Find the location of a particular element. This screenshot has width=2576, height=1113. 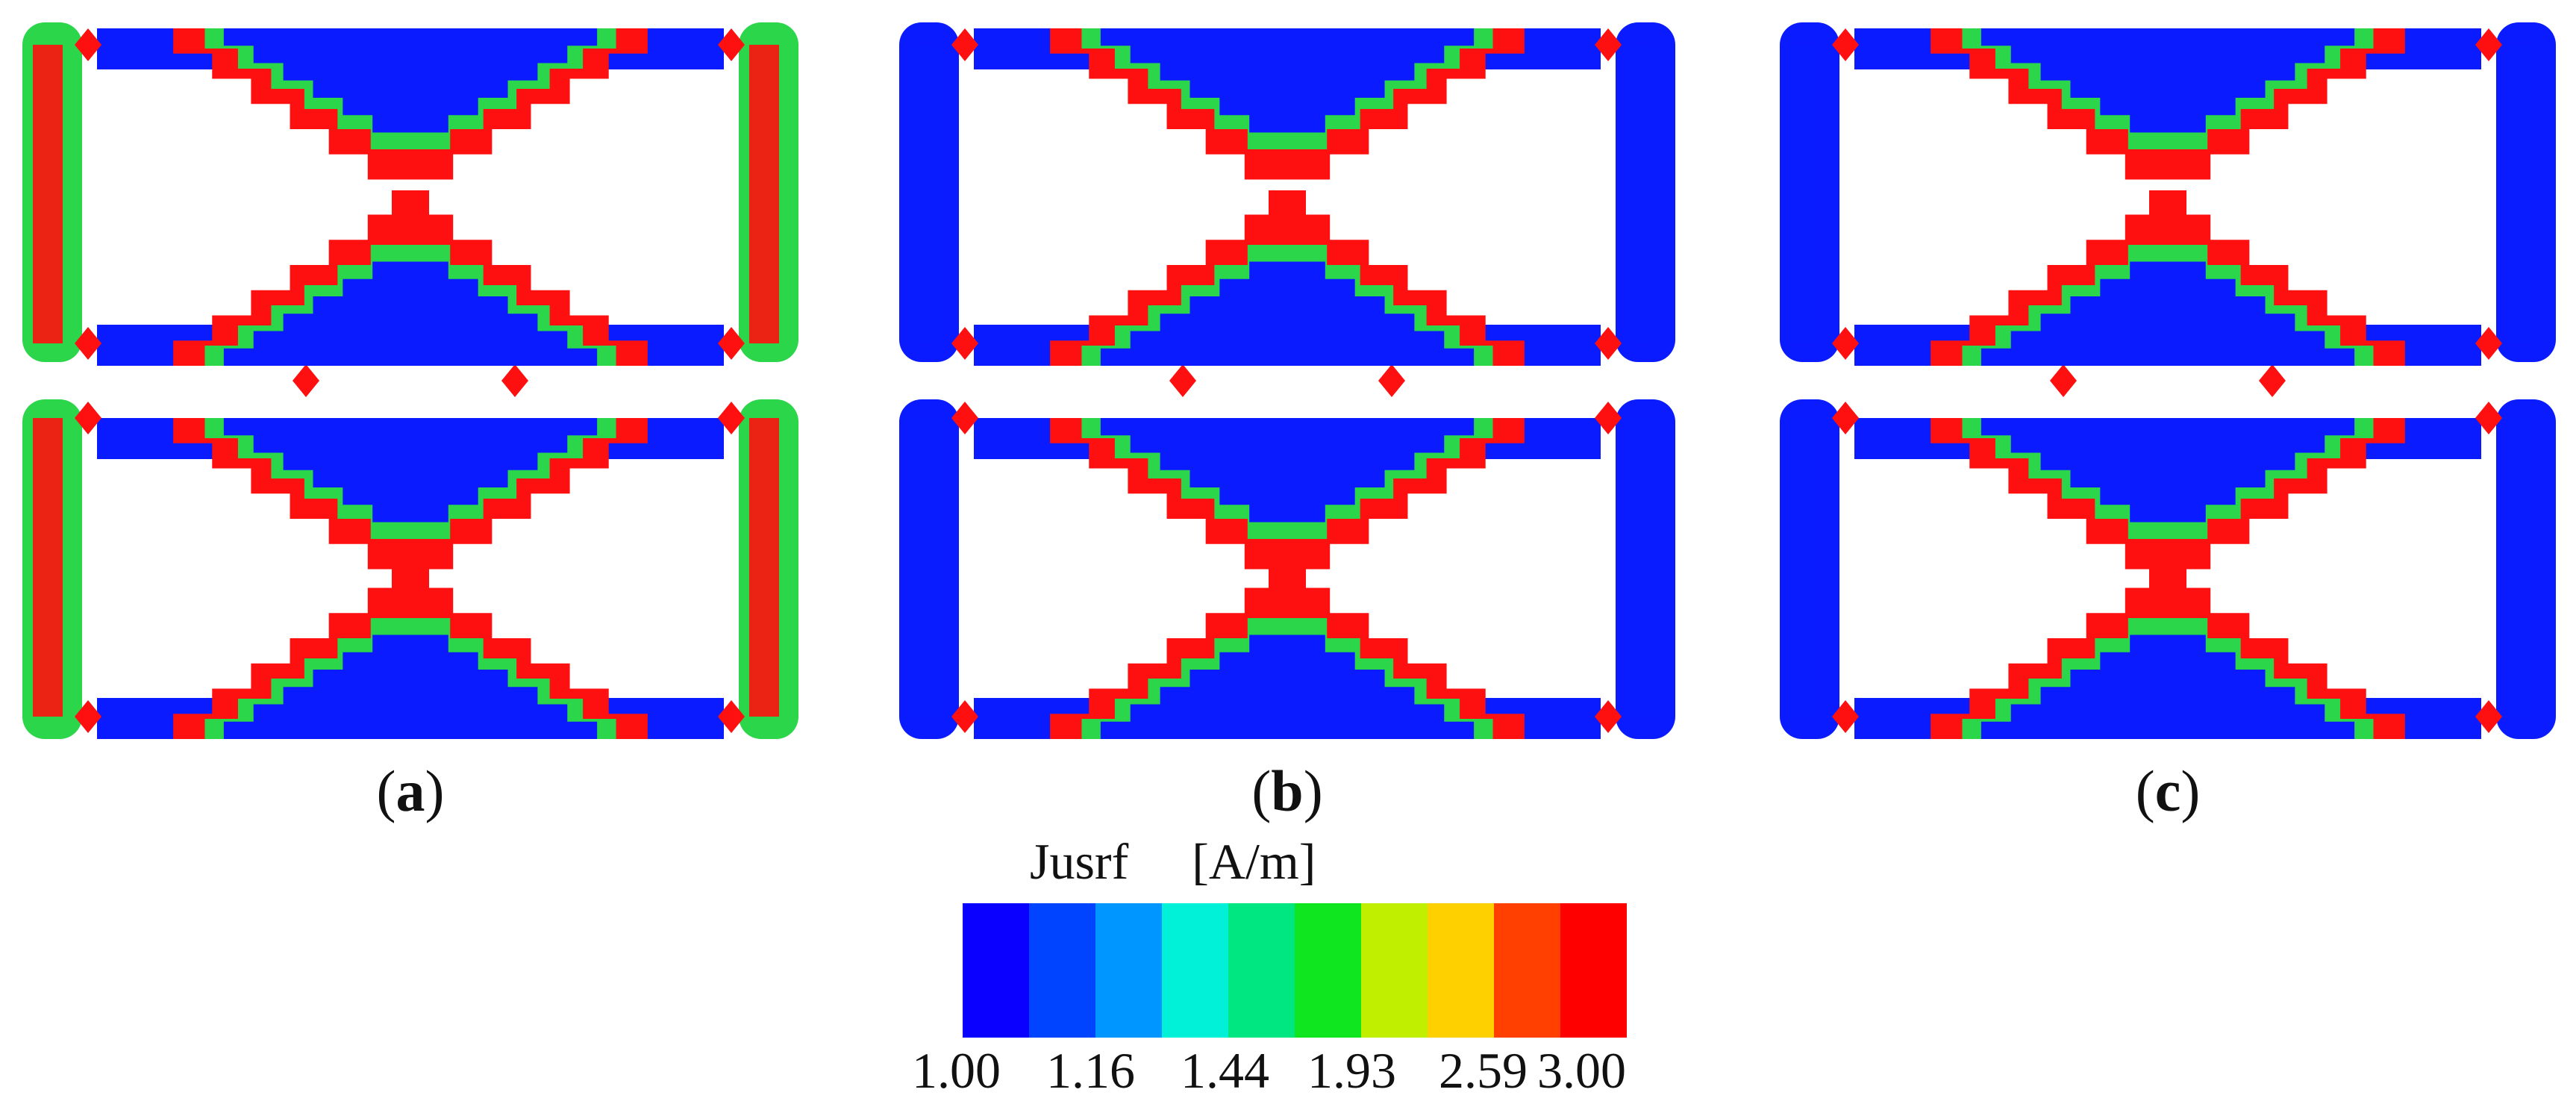

scale-tick-5: 2.59 is located at coordinates (1483, 1070).